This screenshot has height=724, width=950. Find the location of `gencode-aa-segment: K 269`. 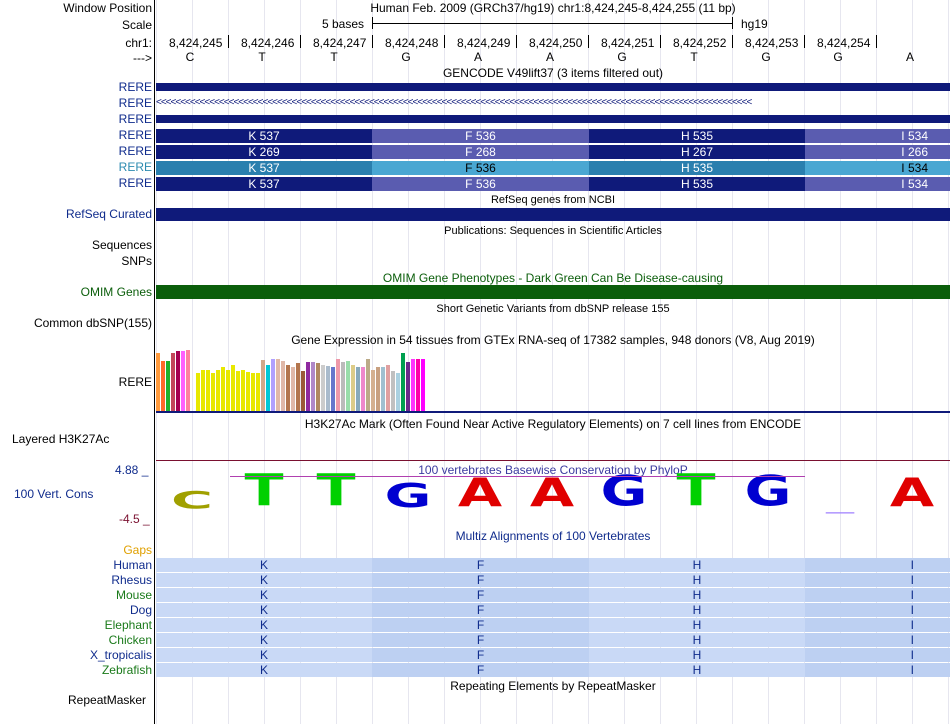

gencode-aa-segment: K 269 is located at coordinates (264, 152).